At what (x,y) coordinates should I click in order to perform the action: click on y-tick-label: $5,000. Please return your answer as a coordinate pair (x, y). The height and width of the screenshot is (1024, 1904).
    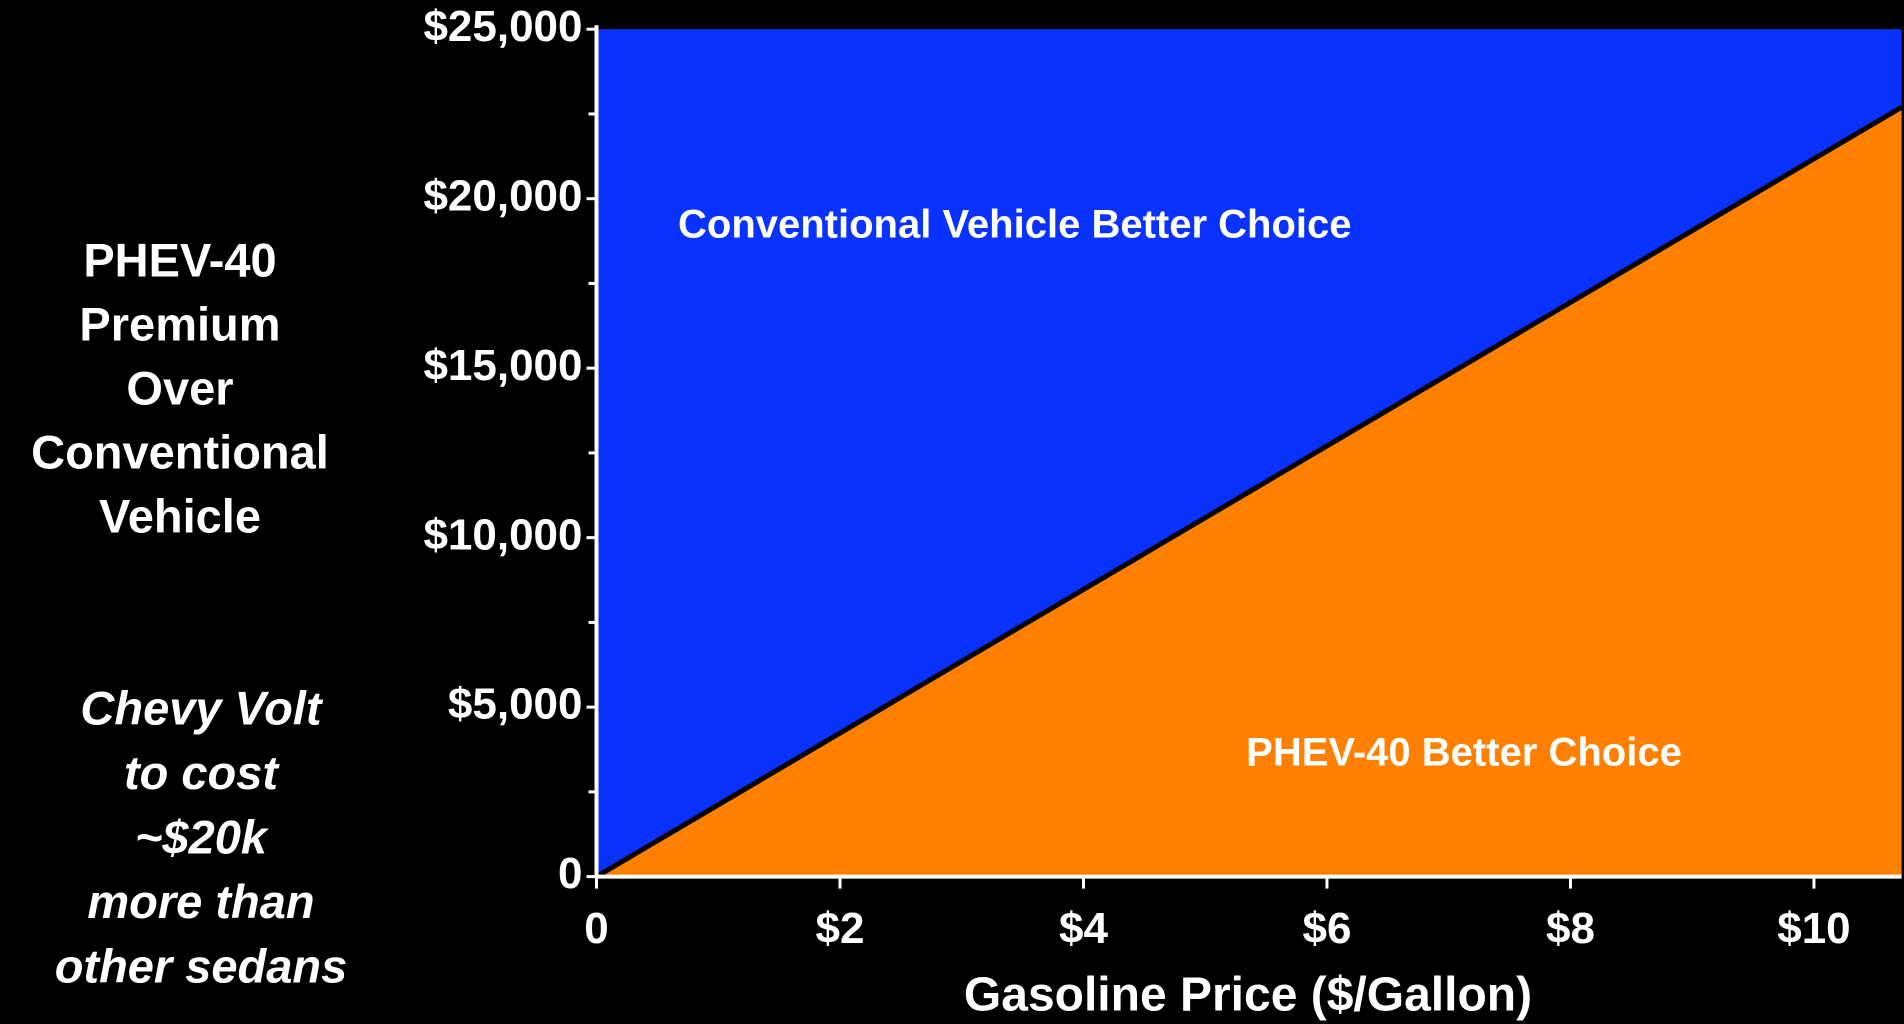
    Looking at the image, I should click on (515, 704).